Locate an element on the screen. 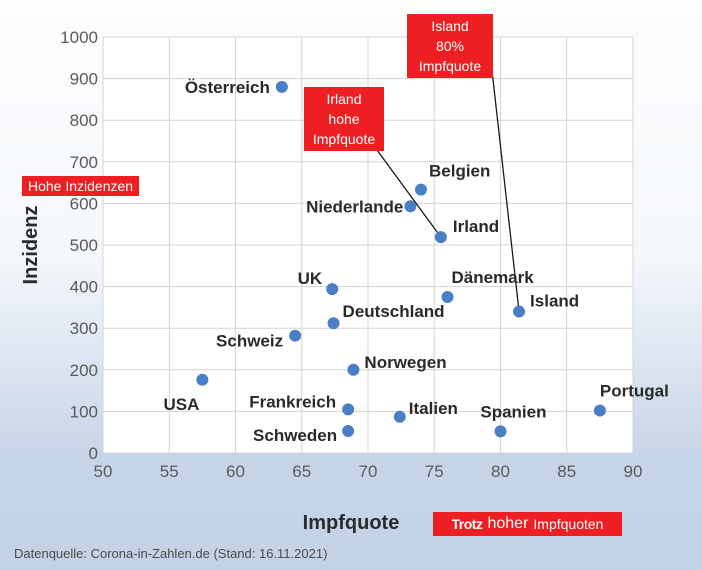 This screenshot has width=702, height=570. irland-callout: Irland hohe Impfquote is located at coordinates (344, 119).